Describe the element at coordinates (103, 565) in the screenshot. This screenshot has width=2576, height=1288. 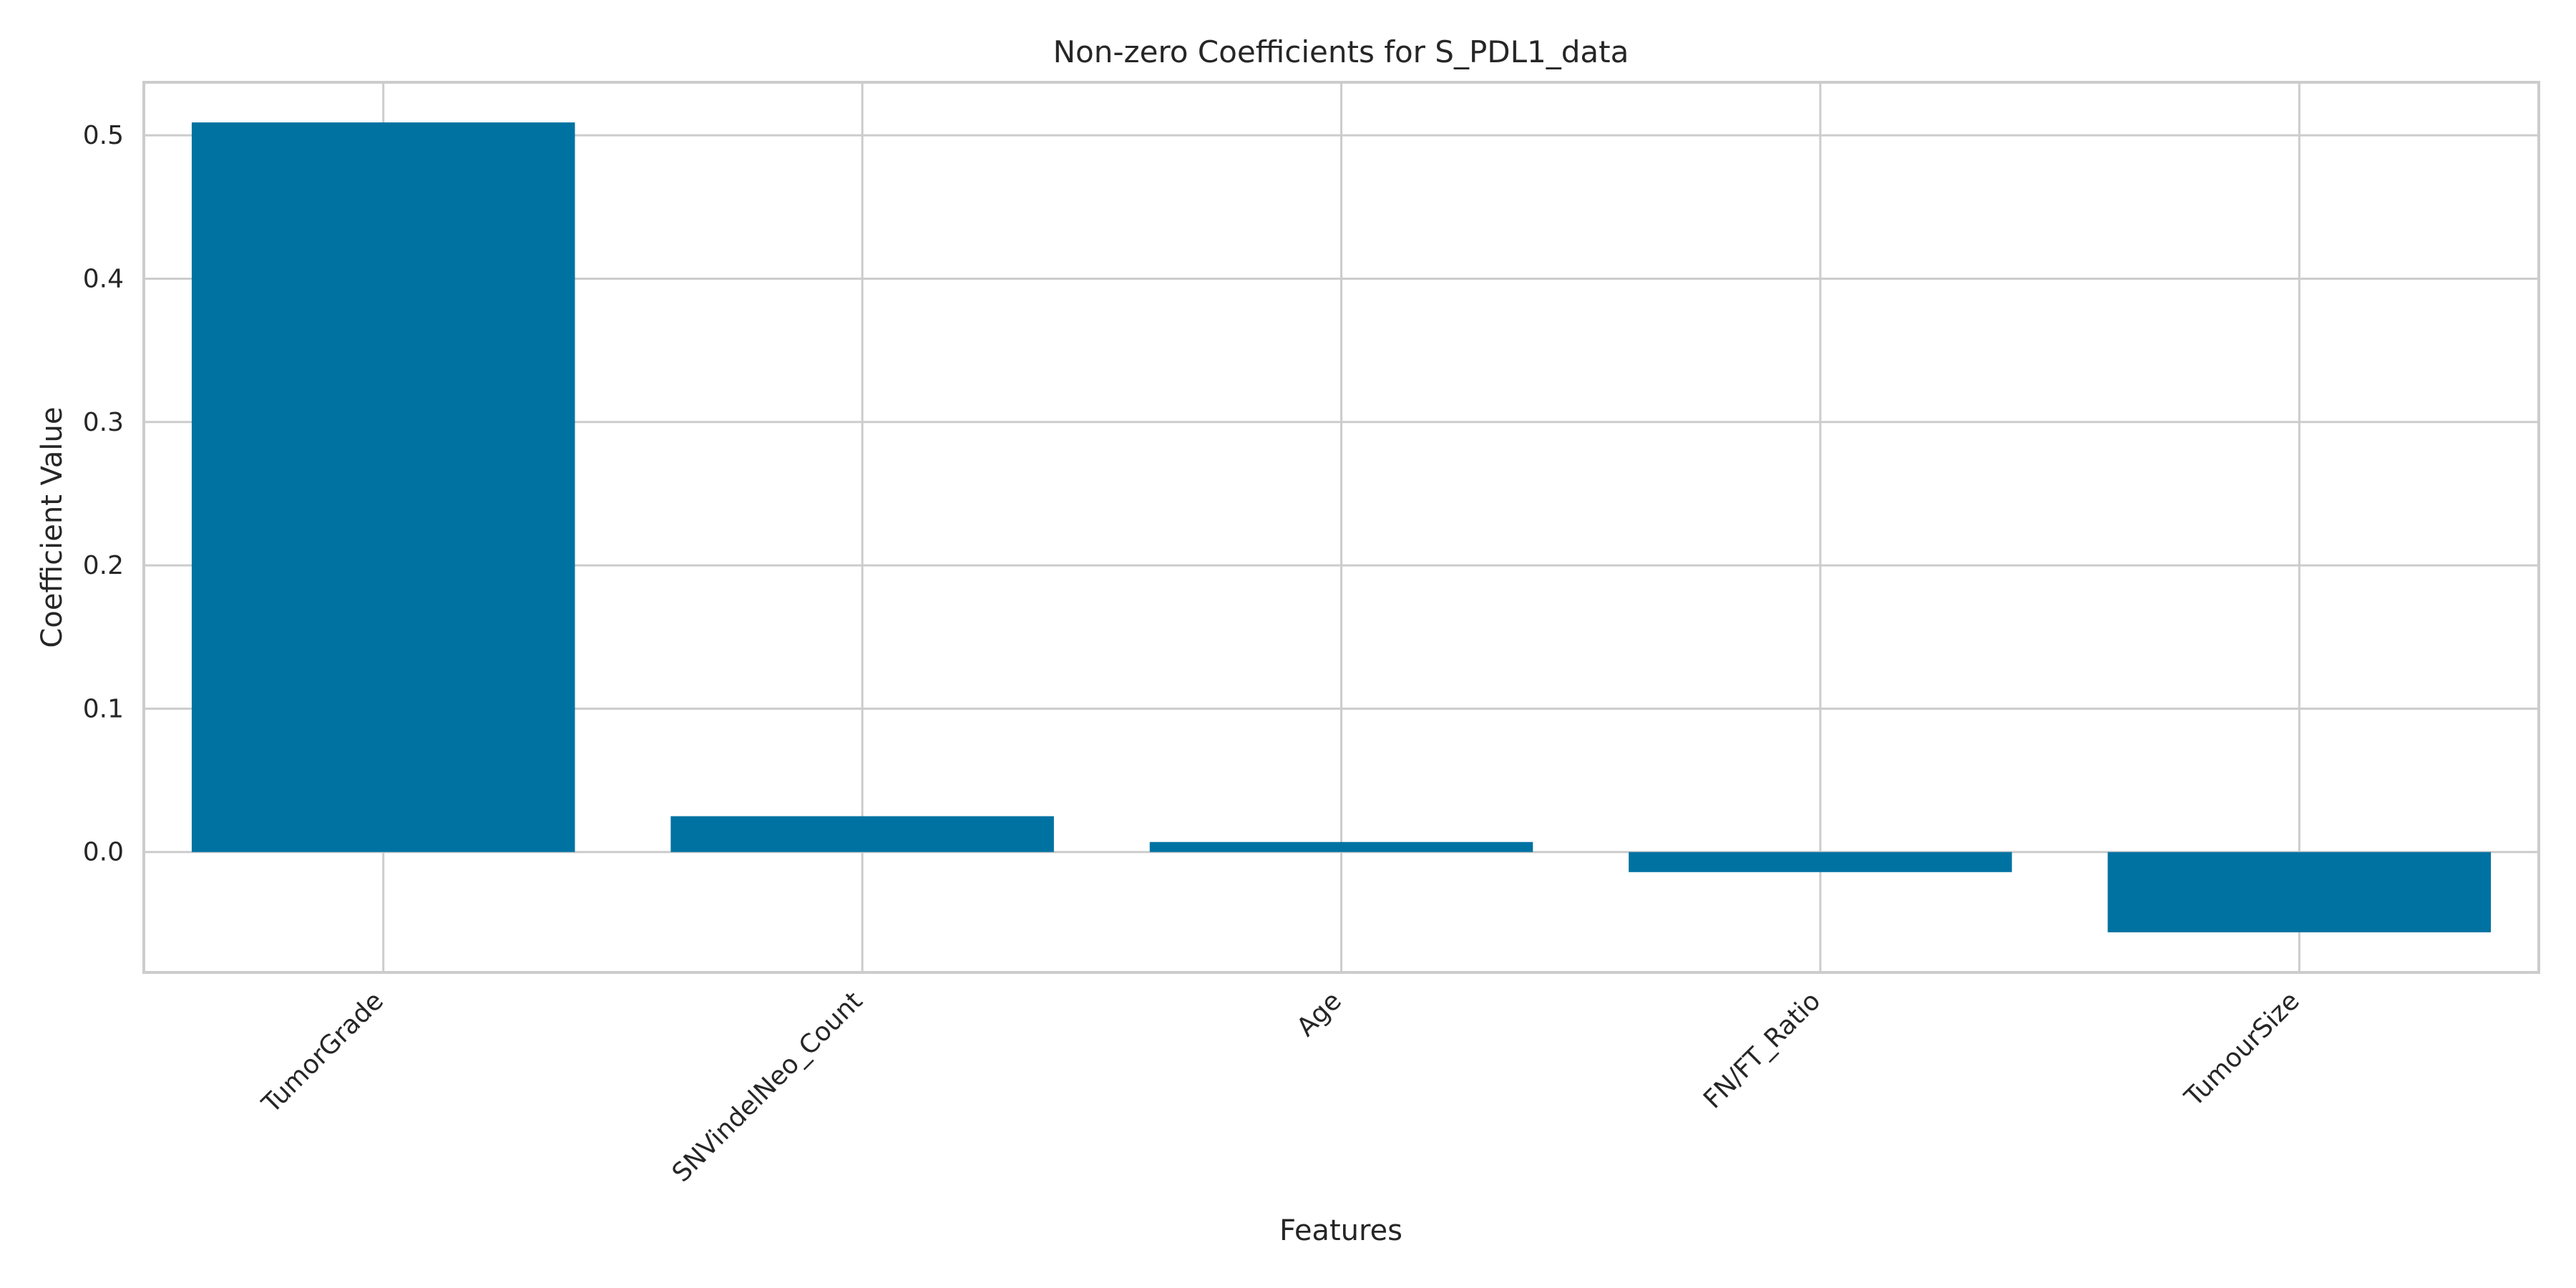
I see `y-tick-label: 0.2` at that location.